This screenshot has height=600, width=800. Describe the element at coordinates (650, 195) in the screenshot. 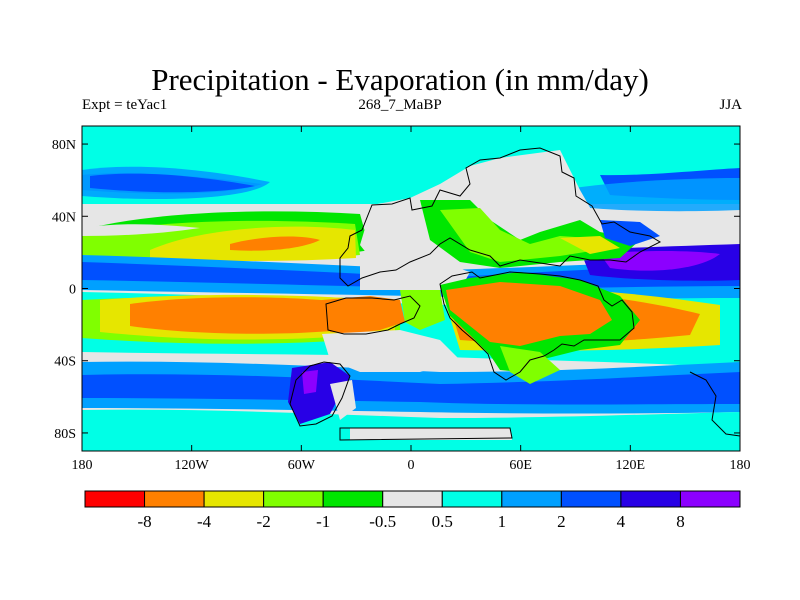

I see `contour-north-atlantic-lightblue` at that location.